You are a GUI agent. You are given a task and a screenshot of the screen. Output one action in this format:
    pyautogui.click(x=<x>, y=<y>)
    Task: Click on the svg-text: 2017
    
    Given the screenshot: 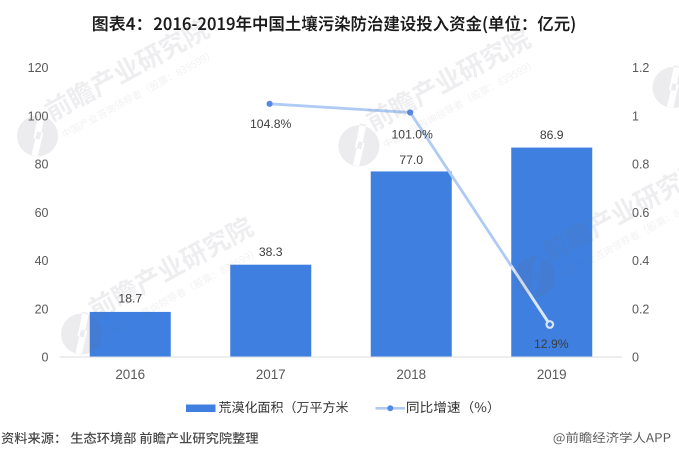 What is the action you would take?
    pyautogui.click(x=271, y=374)
    